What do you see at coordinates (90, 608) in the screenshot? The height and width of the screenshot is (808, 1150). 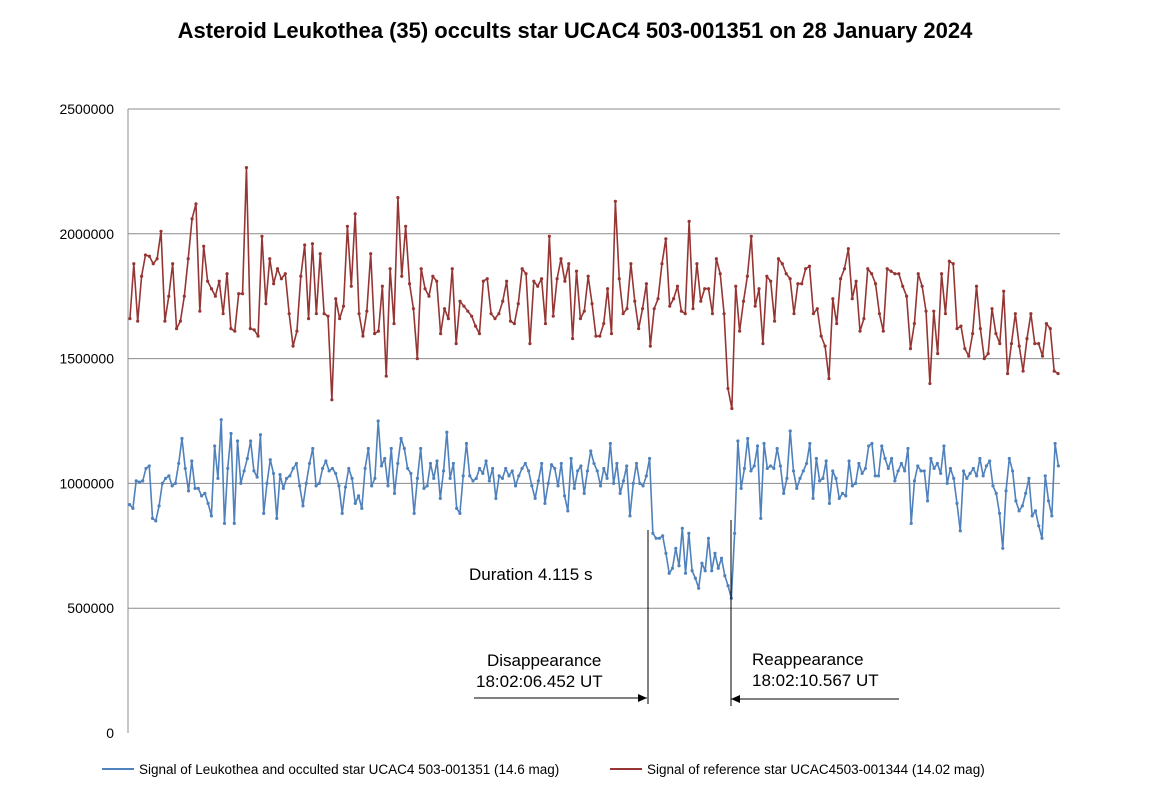 I see `y-tick-label: 500000` at bounding box center [90, 608].